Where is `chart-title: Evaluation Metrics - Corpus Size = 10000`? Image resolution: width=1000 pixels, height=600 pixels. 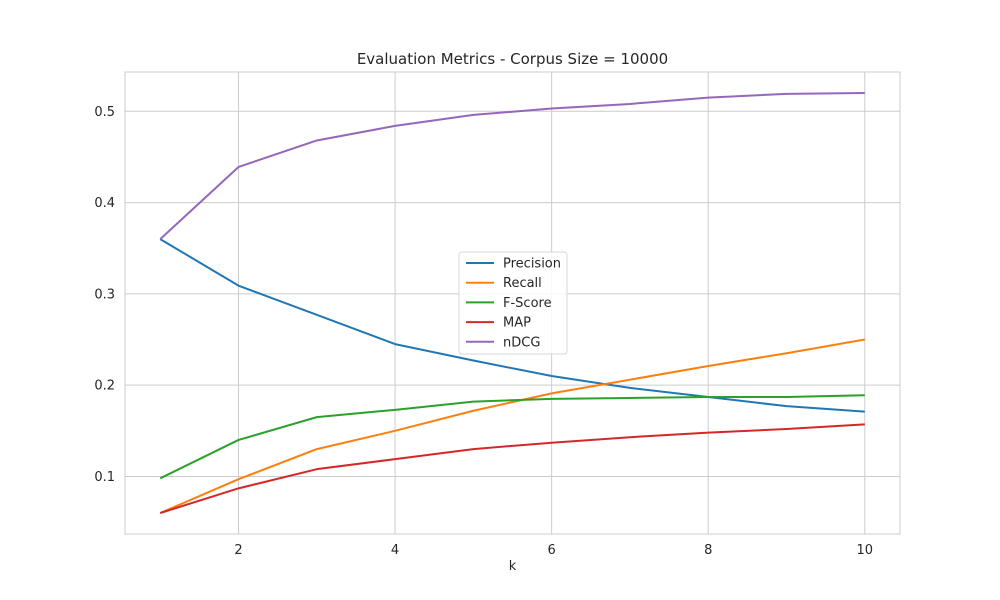
chart-title: Evaluation Metrics - Corpus Size = 10000 is located at coordinates (512, 59).